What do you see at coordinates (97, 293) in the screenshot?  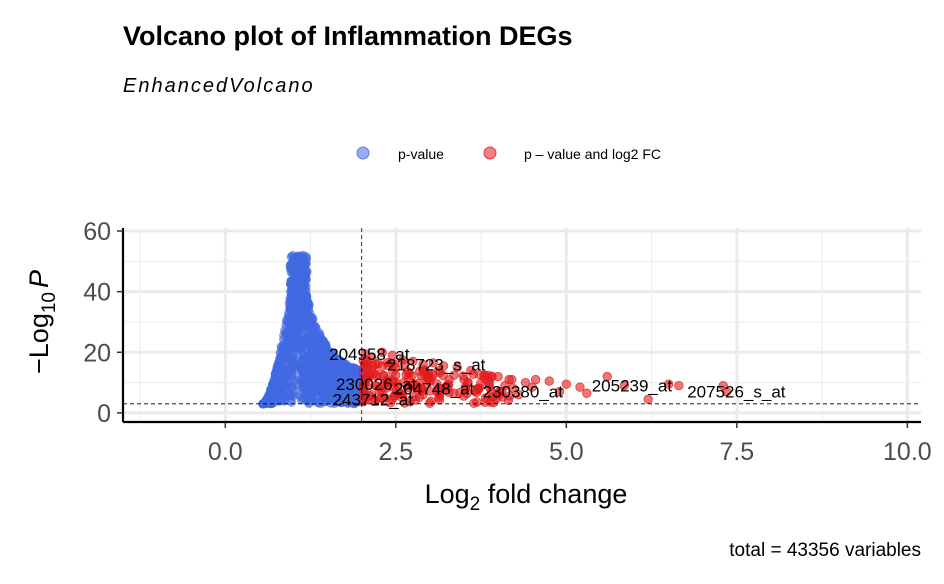 I see `y-tick-label: 40` at bounding box center [97, 293].